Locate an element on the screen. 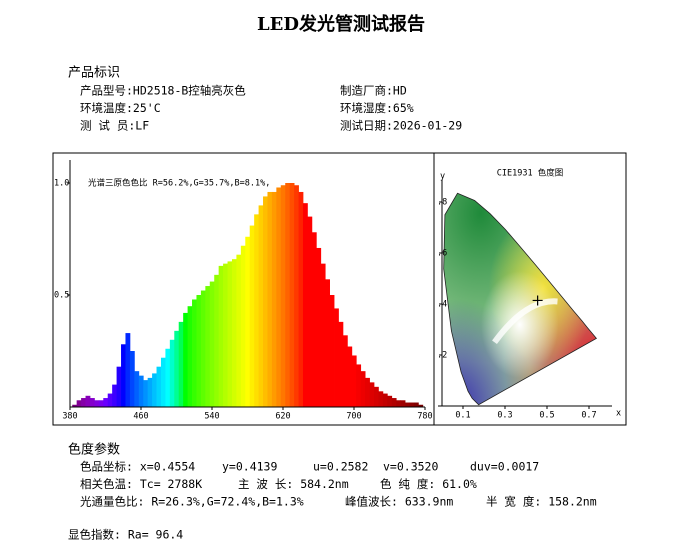 The height and width of the screenshot is (548, 682). gamut is located at coordinates (520, 299).